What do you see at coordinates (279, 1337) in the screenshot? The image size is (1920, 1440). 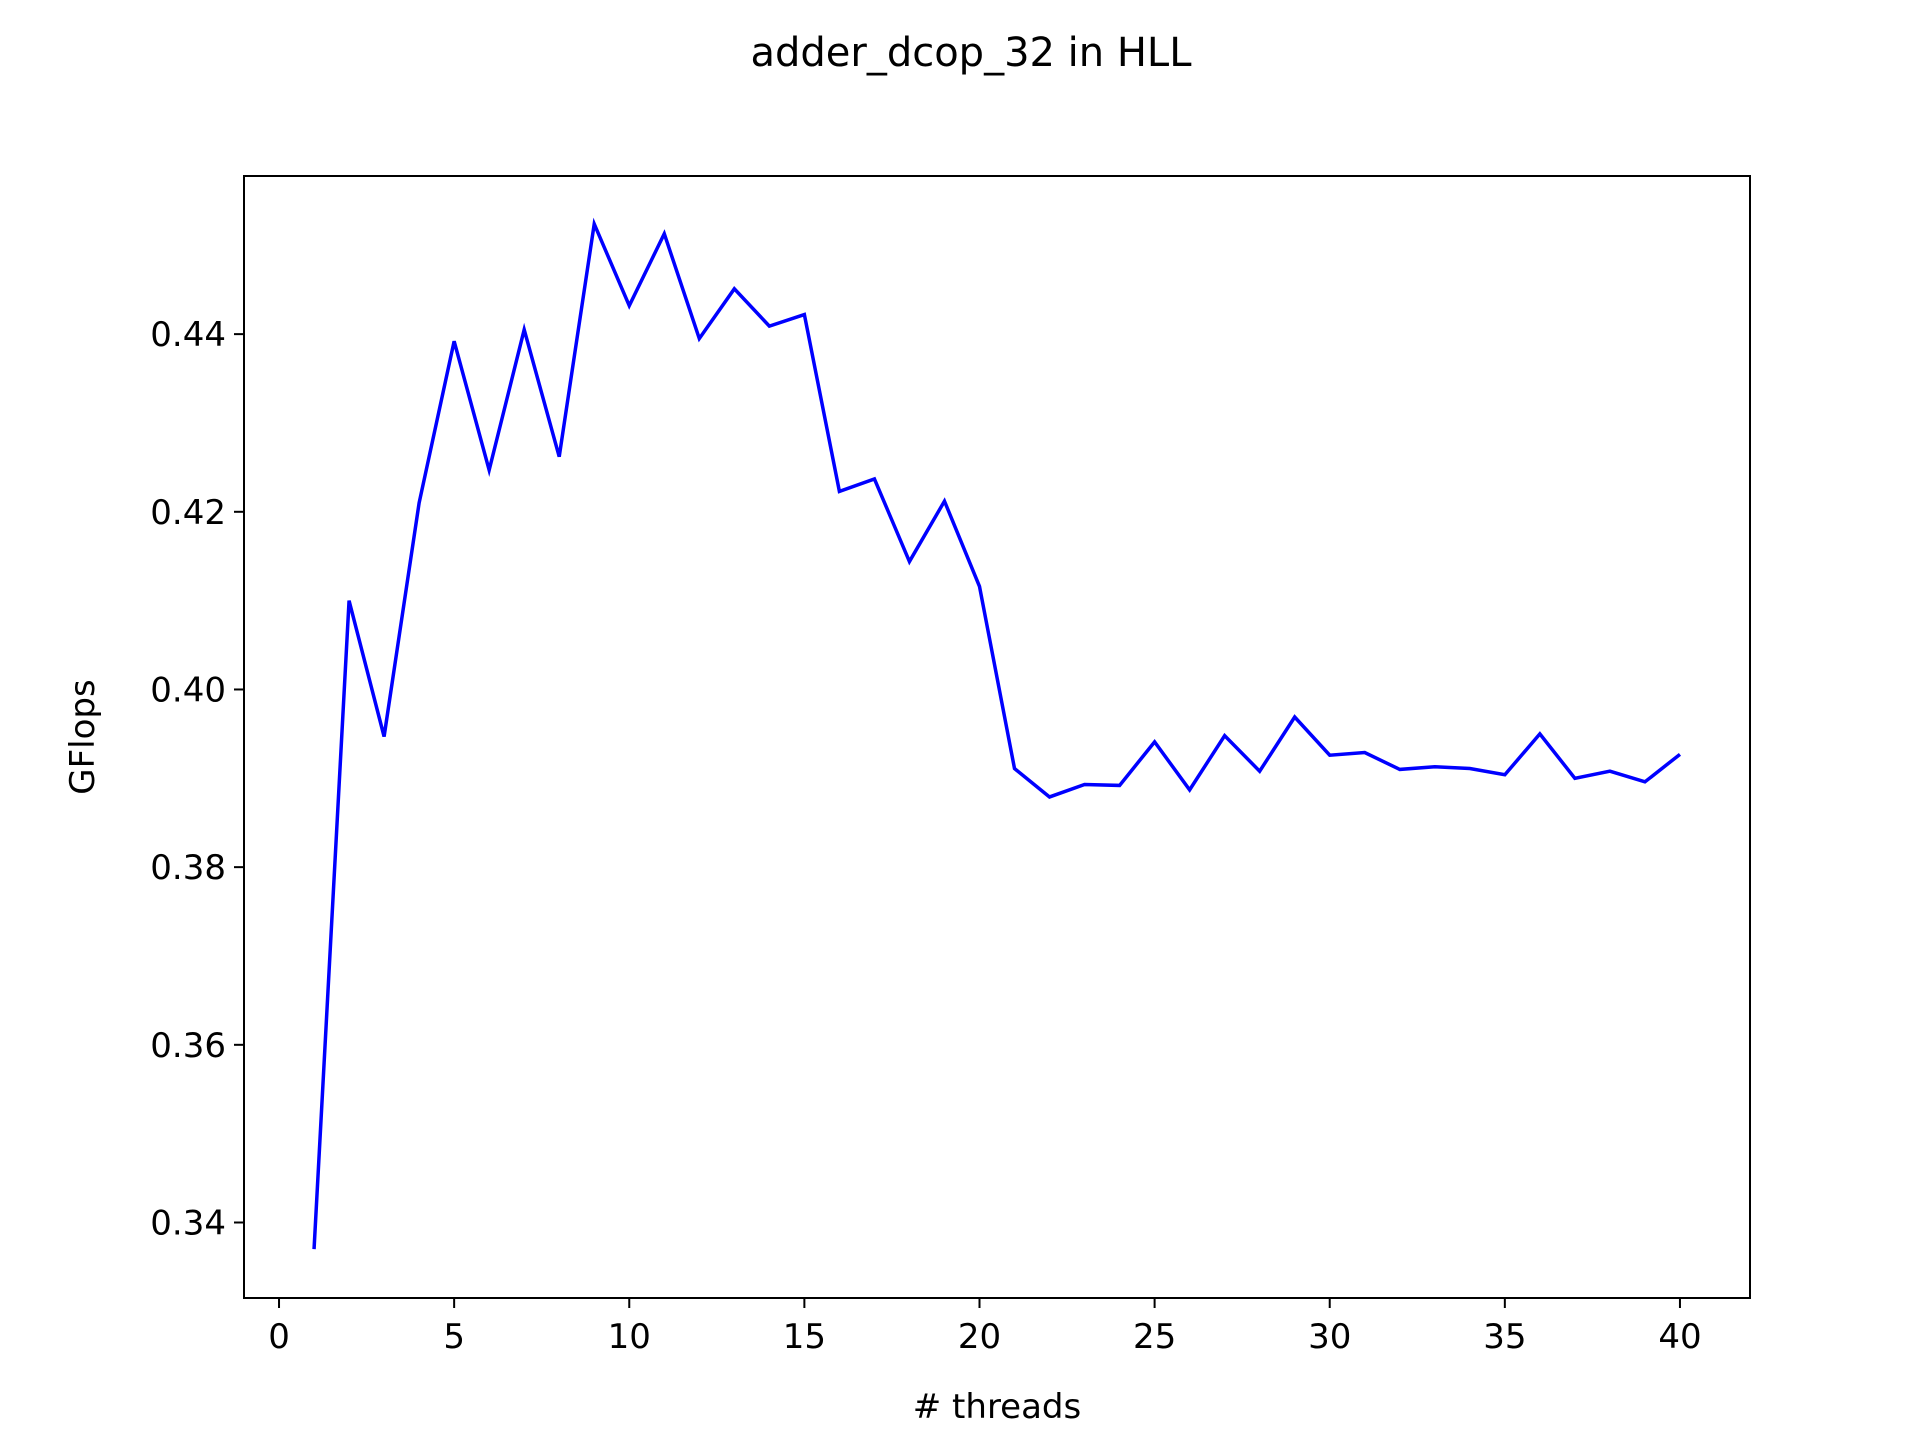 I see `x-tick-label: 0` at bounding box center [279, 1337].